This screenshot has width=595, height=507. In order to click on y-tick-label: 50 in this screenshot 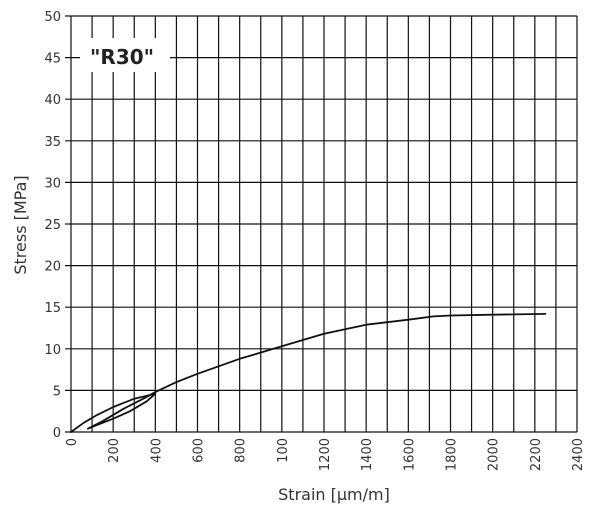, I will do `click(52, 17)`.